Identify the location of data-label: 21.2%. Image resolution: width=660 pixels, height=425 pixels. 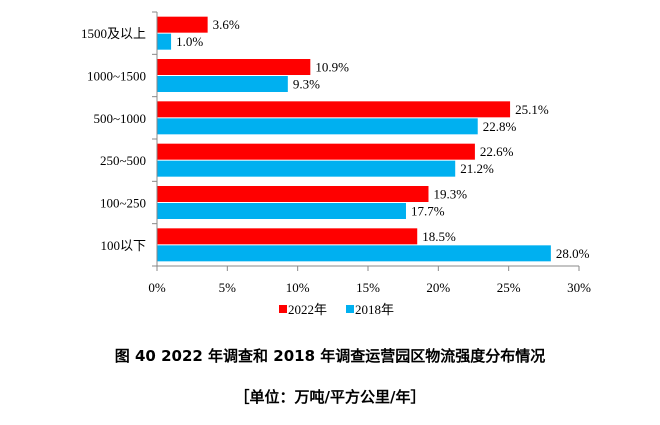
(477, 168).